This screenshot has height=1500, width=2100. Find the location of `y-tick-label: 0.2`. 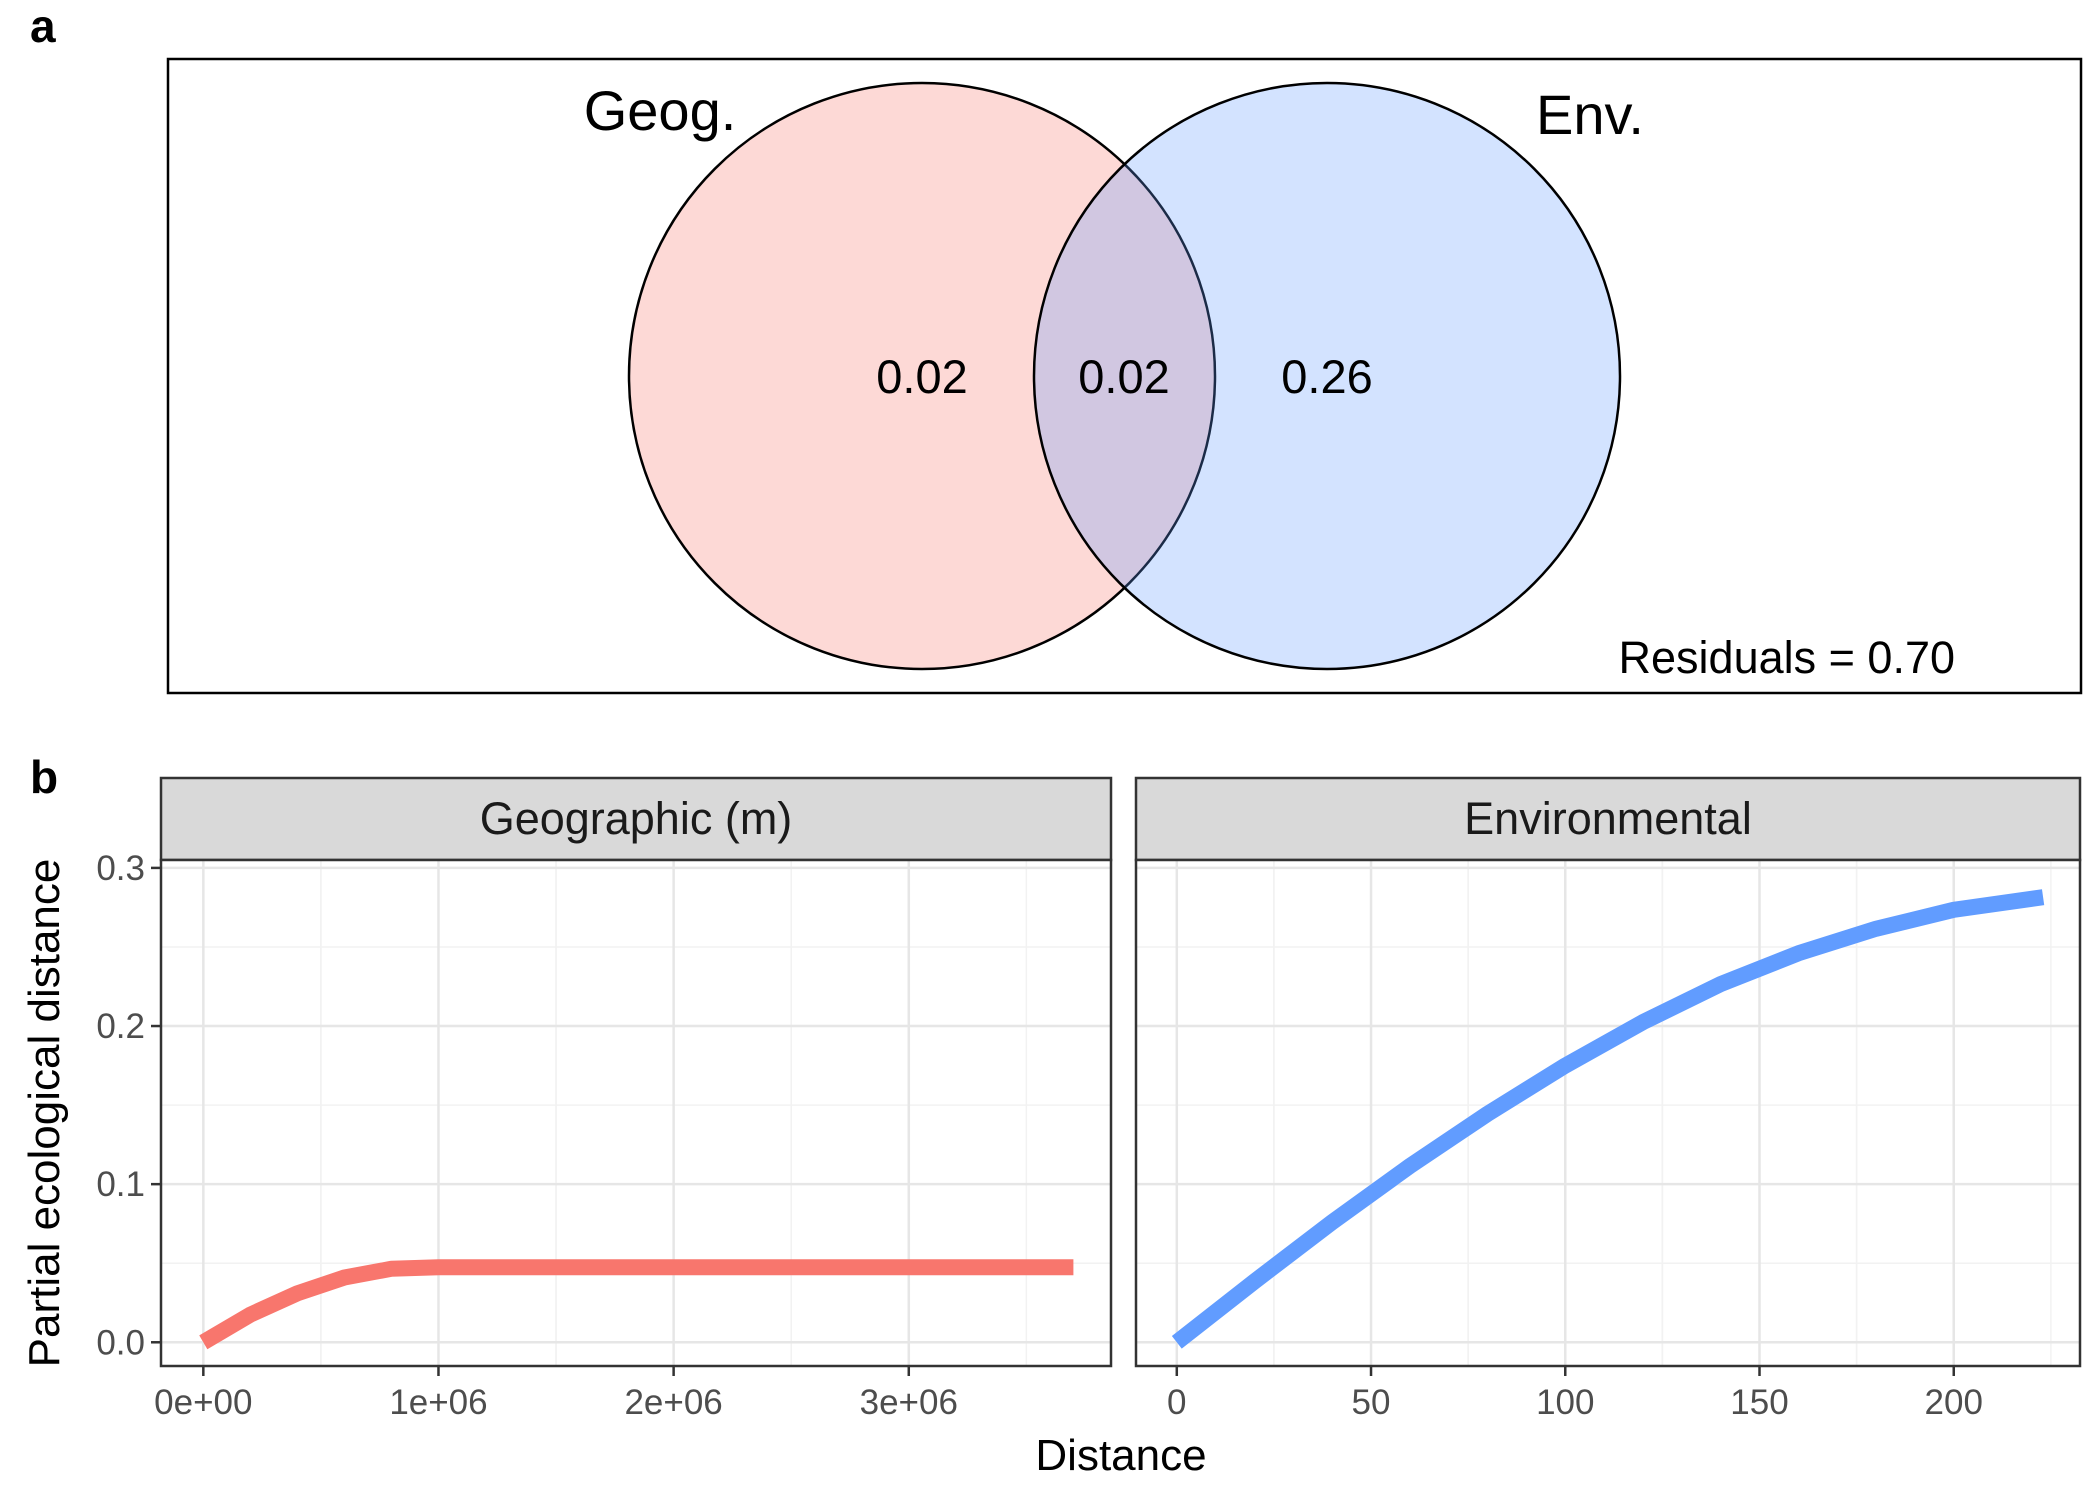

y-tick-label: 0.2 is located at coordinates (120, 1026).